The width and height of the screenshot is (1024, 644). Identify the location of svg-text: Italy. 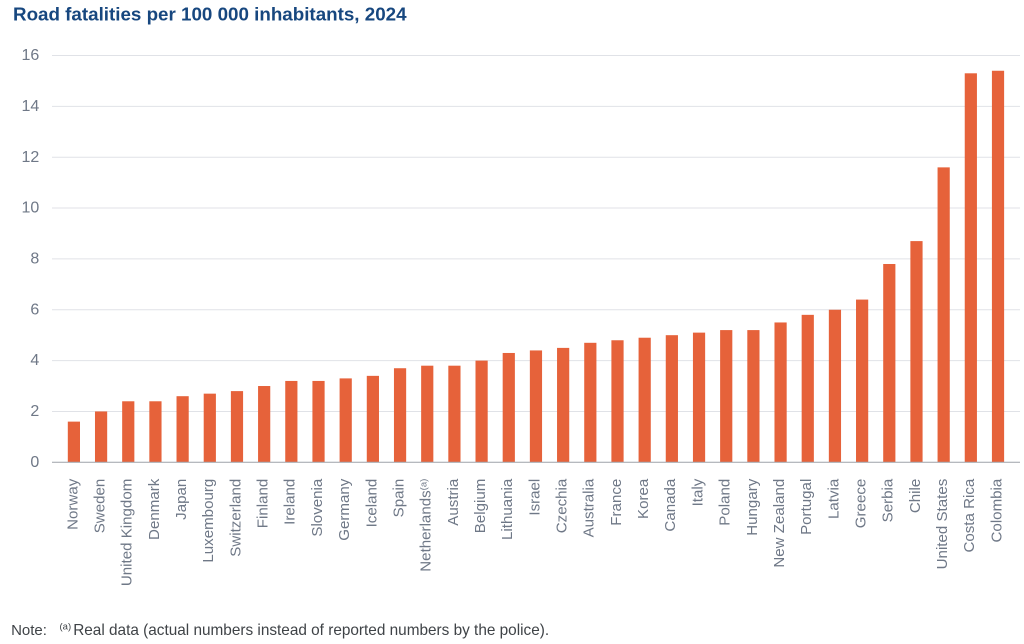
(697, 492).